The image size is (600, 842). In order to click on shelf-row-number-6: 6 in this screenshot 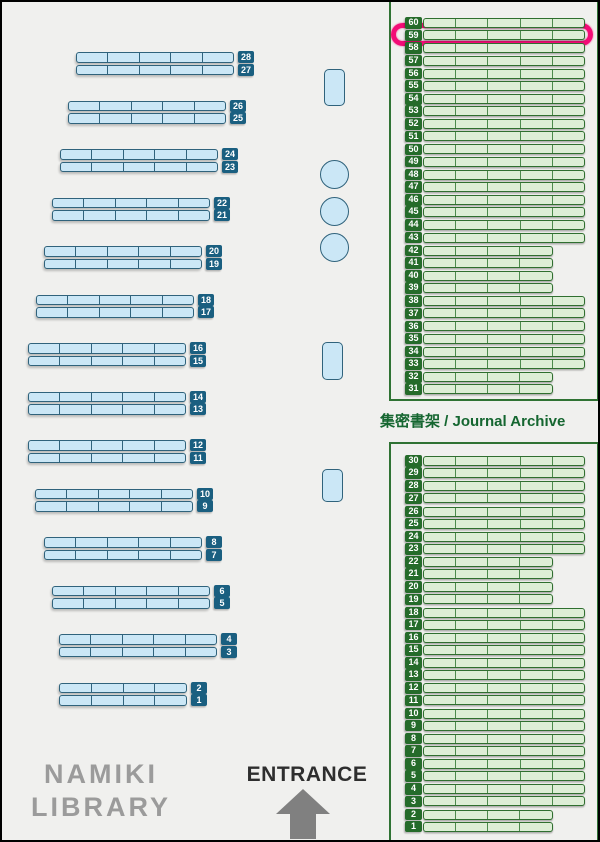, I will do `click(222, 590)`.